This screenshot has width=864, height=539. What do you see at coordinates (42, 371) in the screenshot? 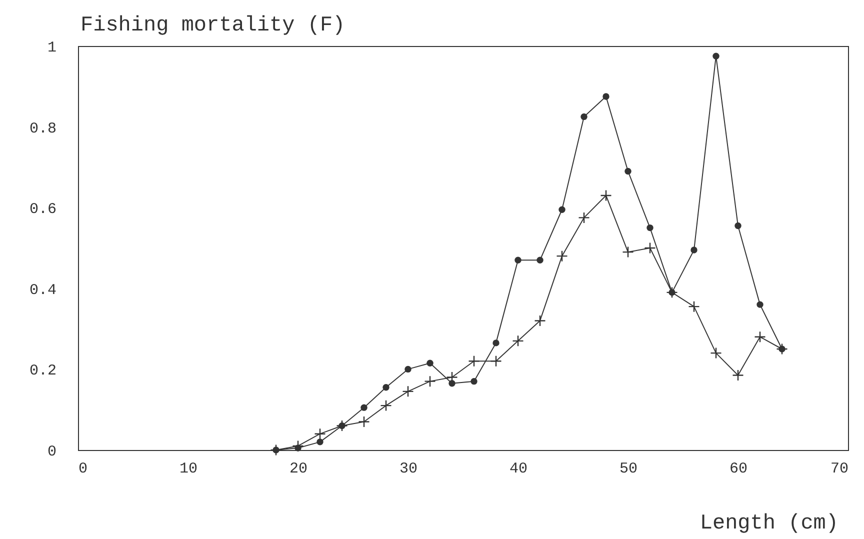
I see `y-tick-label: 0.2` at bounding box center [42, 371].